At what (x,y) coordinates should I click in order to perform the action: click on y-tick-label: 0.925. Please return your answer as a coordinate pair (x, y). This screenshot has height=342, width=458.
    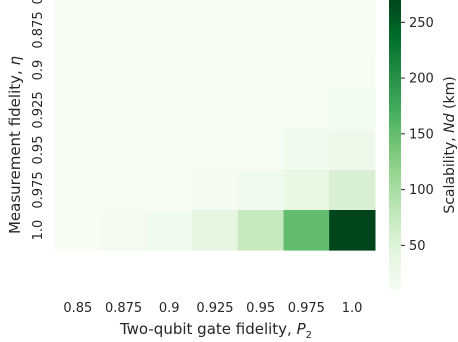
    Looking at the image, I should click on (38, 109).